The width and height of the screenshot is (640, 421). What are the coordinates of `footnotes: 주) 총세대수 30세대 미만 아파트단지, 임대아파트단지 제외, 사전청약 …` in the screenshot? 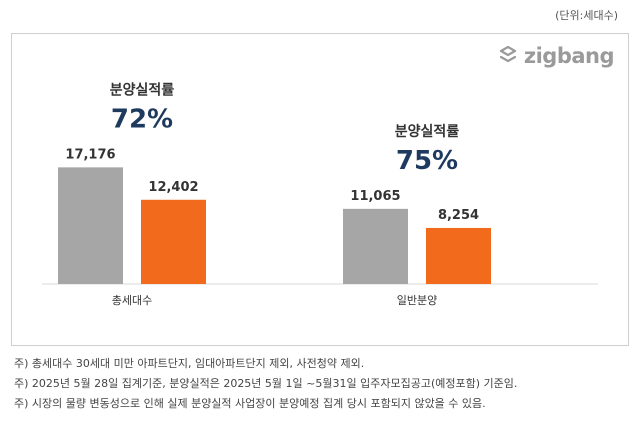 It's located at (265, 384).